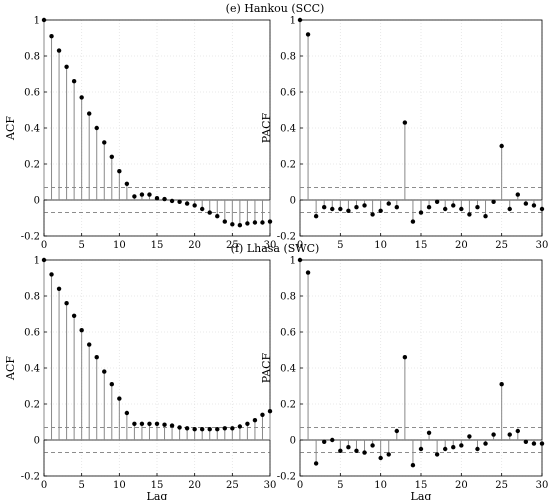  I want to click on panel-title-lhasa: (f) Lhasa (SWC), so click(275, 248).